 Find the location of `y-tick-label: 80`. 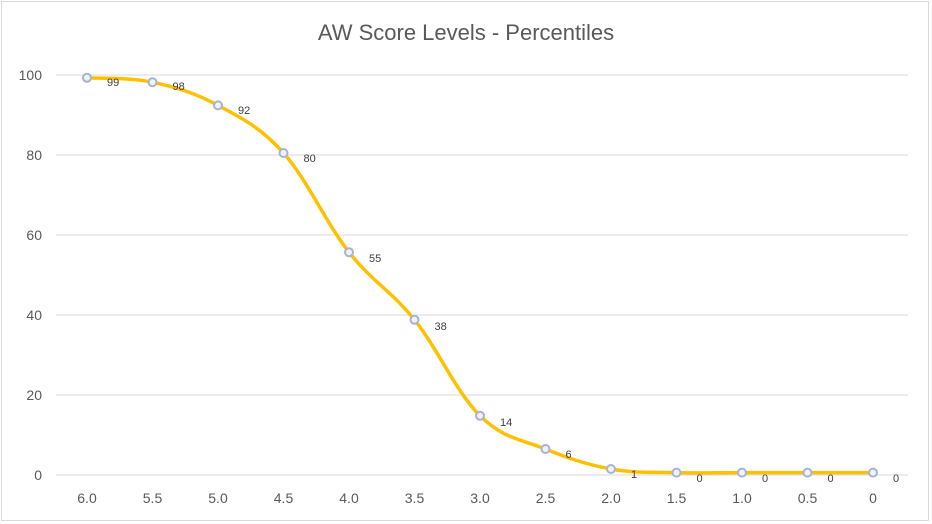

y-tick-label: 80 is located at coordinates (34, 155).